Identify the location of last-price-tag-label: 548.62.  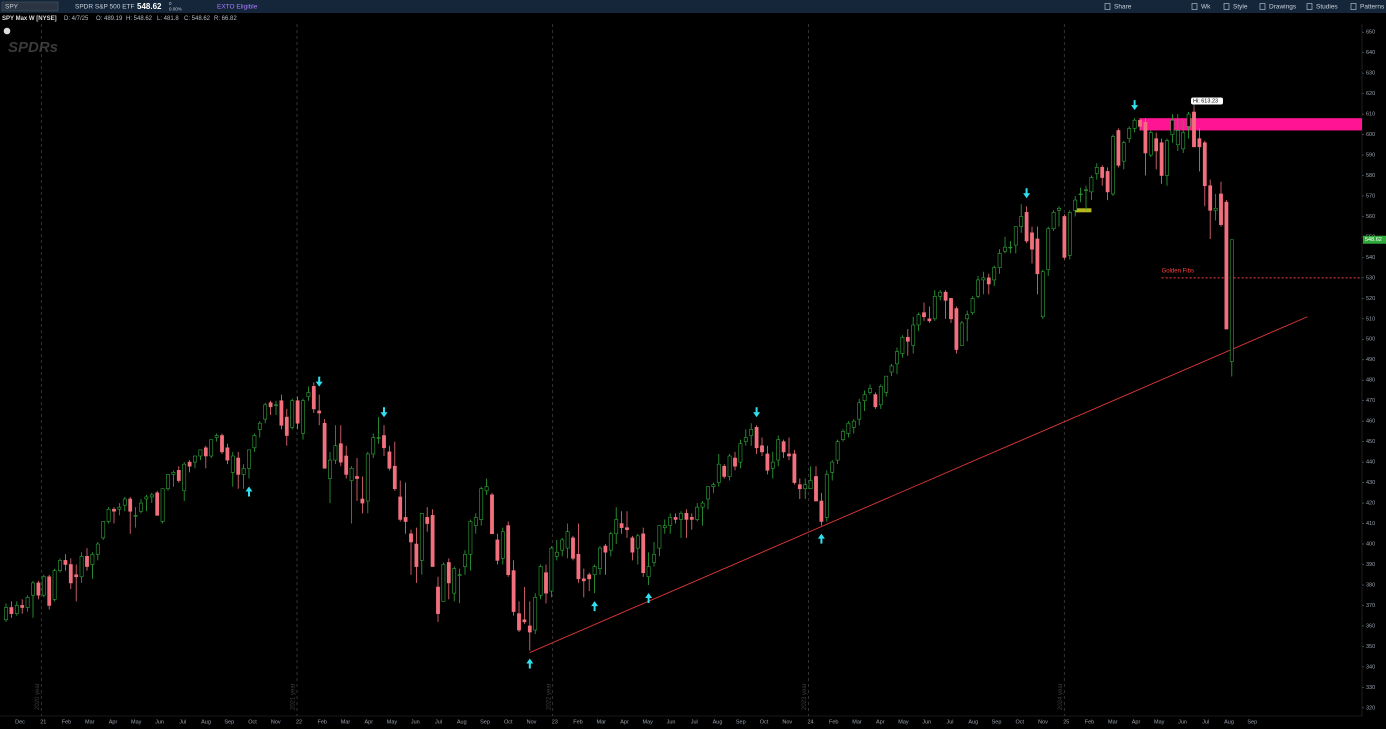
(1373, 240).